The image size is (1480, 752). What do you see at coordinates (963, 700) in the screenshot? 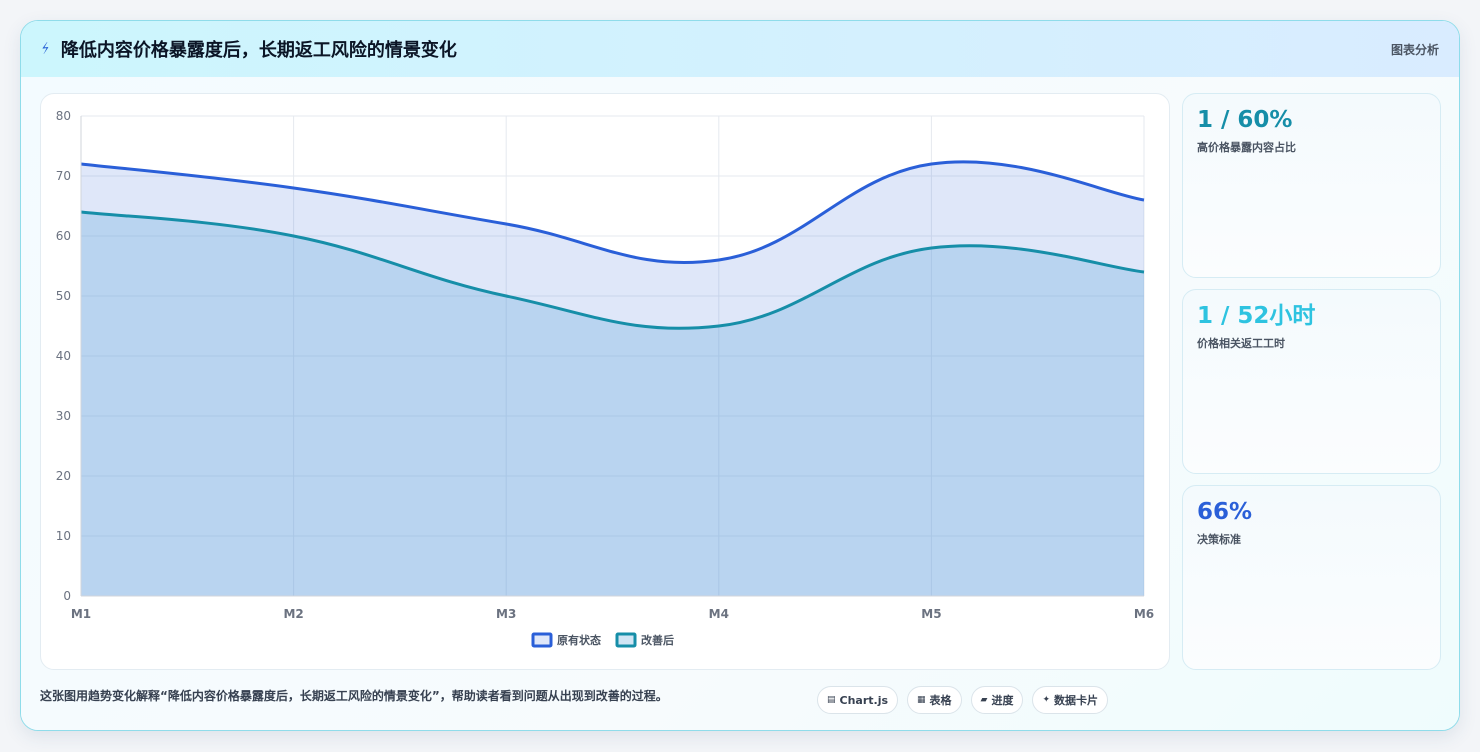
I see `tech-pills: ▤ Chart.js ▦ 表格 ▰ 进度 ✦ 数据卡片` at bounding box center [963, 700].